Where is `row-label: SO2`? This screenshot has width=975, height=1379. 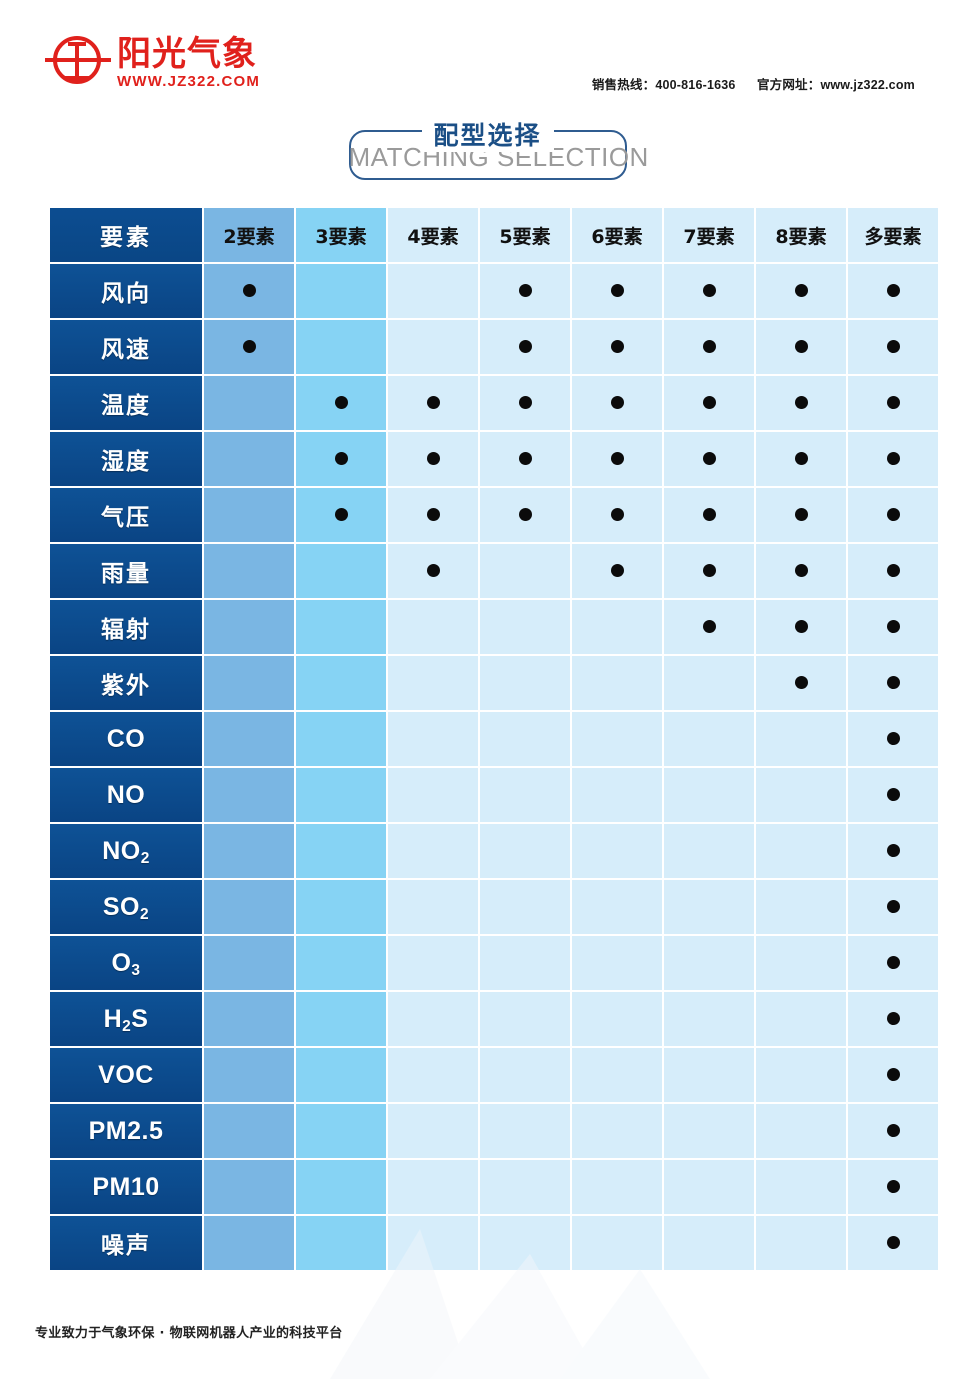 row-label: SO2 is located at coordinates (126, 907).